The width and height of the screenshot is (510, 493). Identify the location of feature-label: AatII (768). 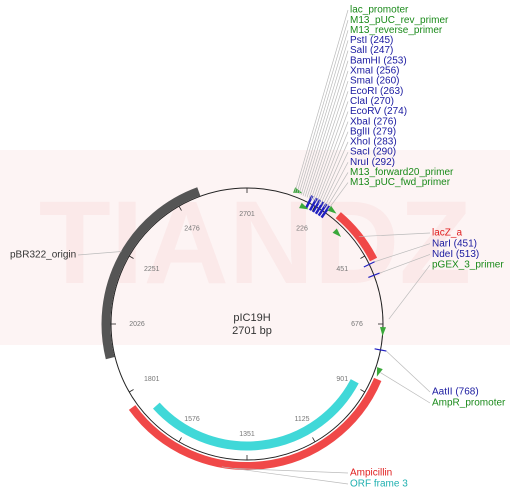
(455, 392).